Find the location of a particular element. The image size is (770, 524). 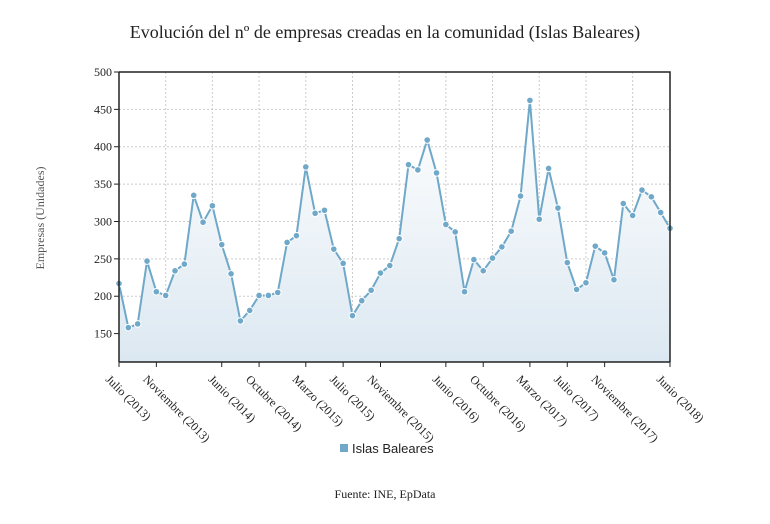

y-tick-label: 200 is located at coordinates (103, 296).